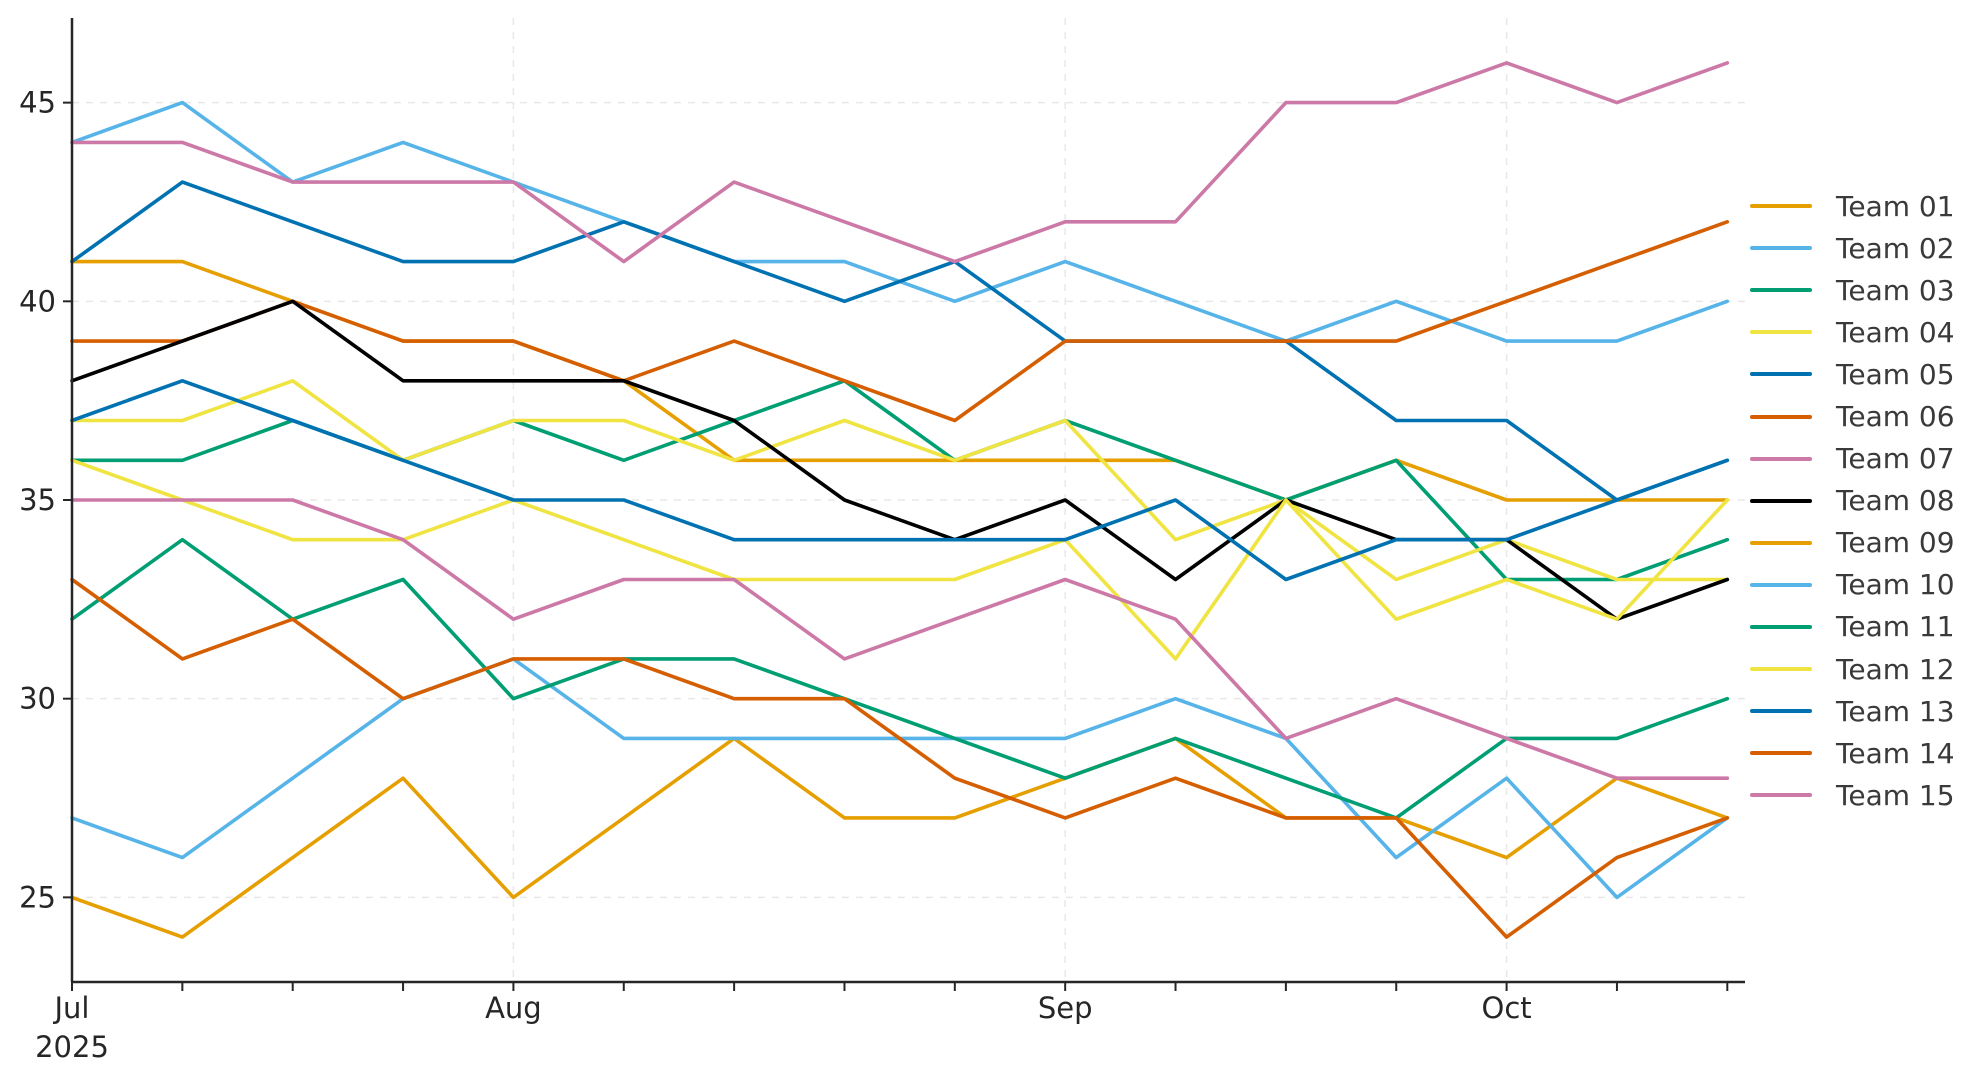 The width and height of the screenshot is (1979, 1082). What do you see at coordinates (1895, 374) in the screenshot?
I see `legend-label: Team 05` at bounding box center [1895, 374].